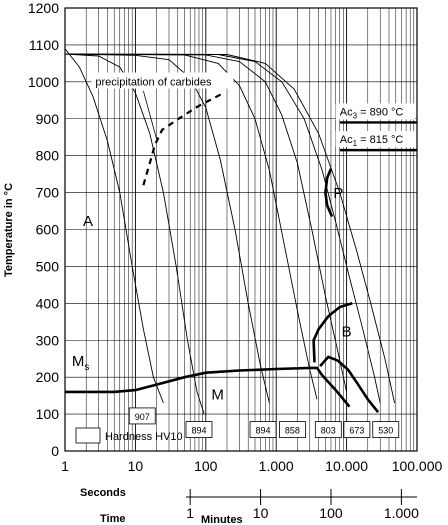  I want to click on x-tick-label: 1, so click(65, 466).